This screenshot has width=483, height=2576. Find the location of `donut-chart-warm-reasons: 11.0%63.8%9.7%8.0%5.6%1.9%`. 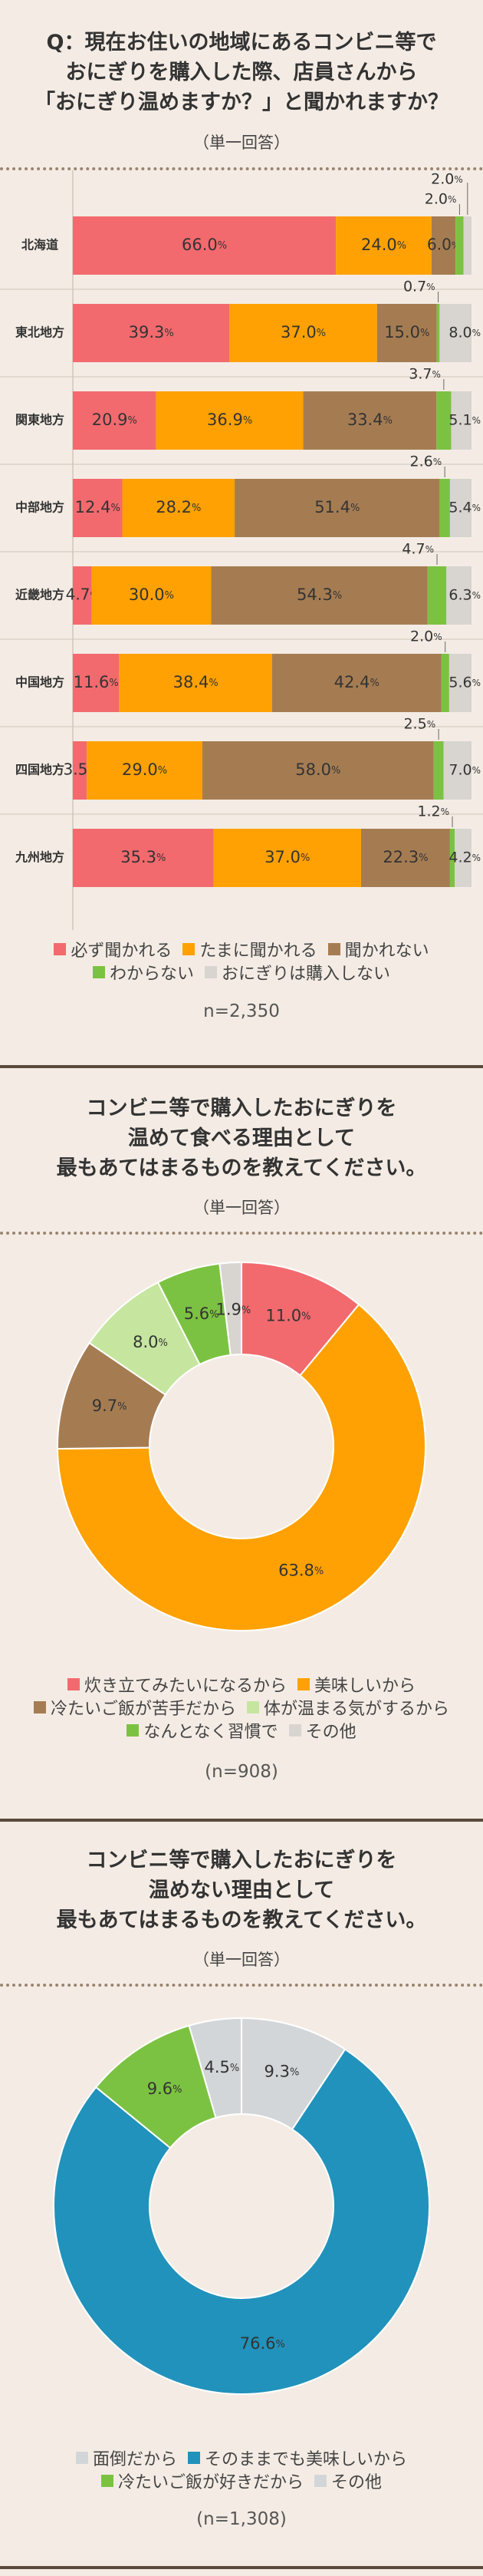

donut-chart-warm-reasons: 11.0%63.8%9.7%8.0%5.6%1.9% is located at coordinates (242, 1446).